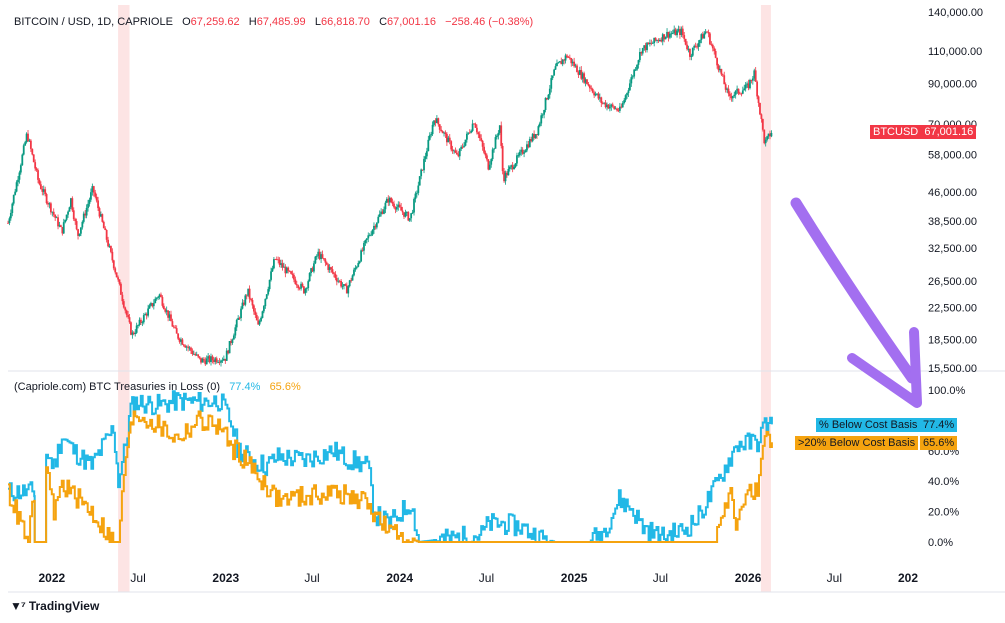 This screenshot has height=623, width=1005. I want to click on indicator-axis-tick-label: 100.0%, so click(947, 391).